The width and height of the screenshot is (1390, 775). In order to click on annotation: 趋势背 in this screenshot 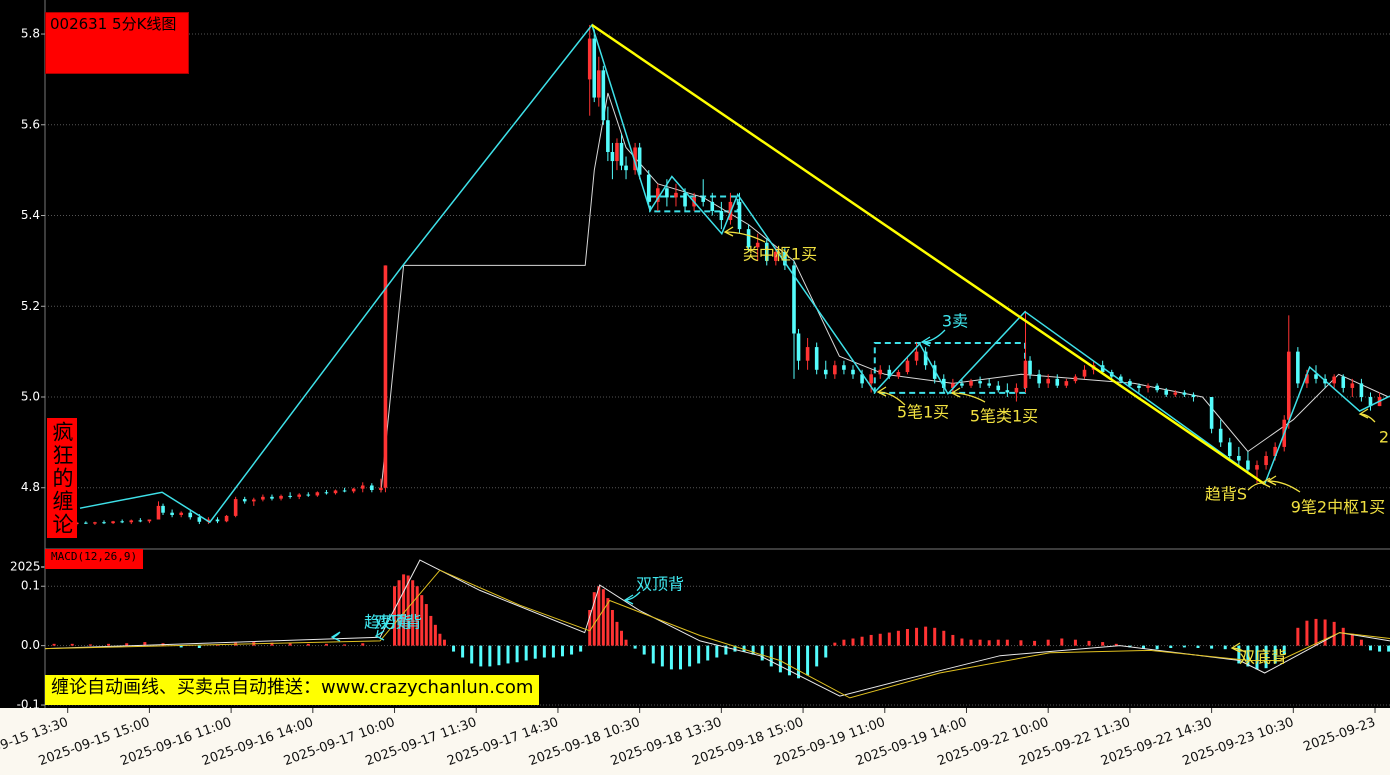, I will do `click(388, 622)`.